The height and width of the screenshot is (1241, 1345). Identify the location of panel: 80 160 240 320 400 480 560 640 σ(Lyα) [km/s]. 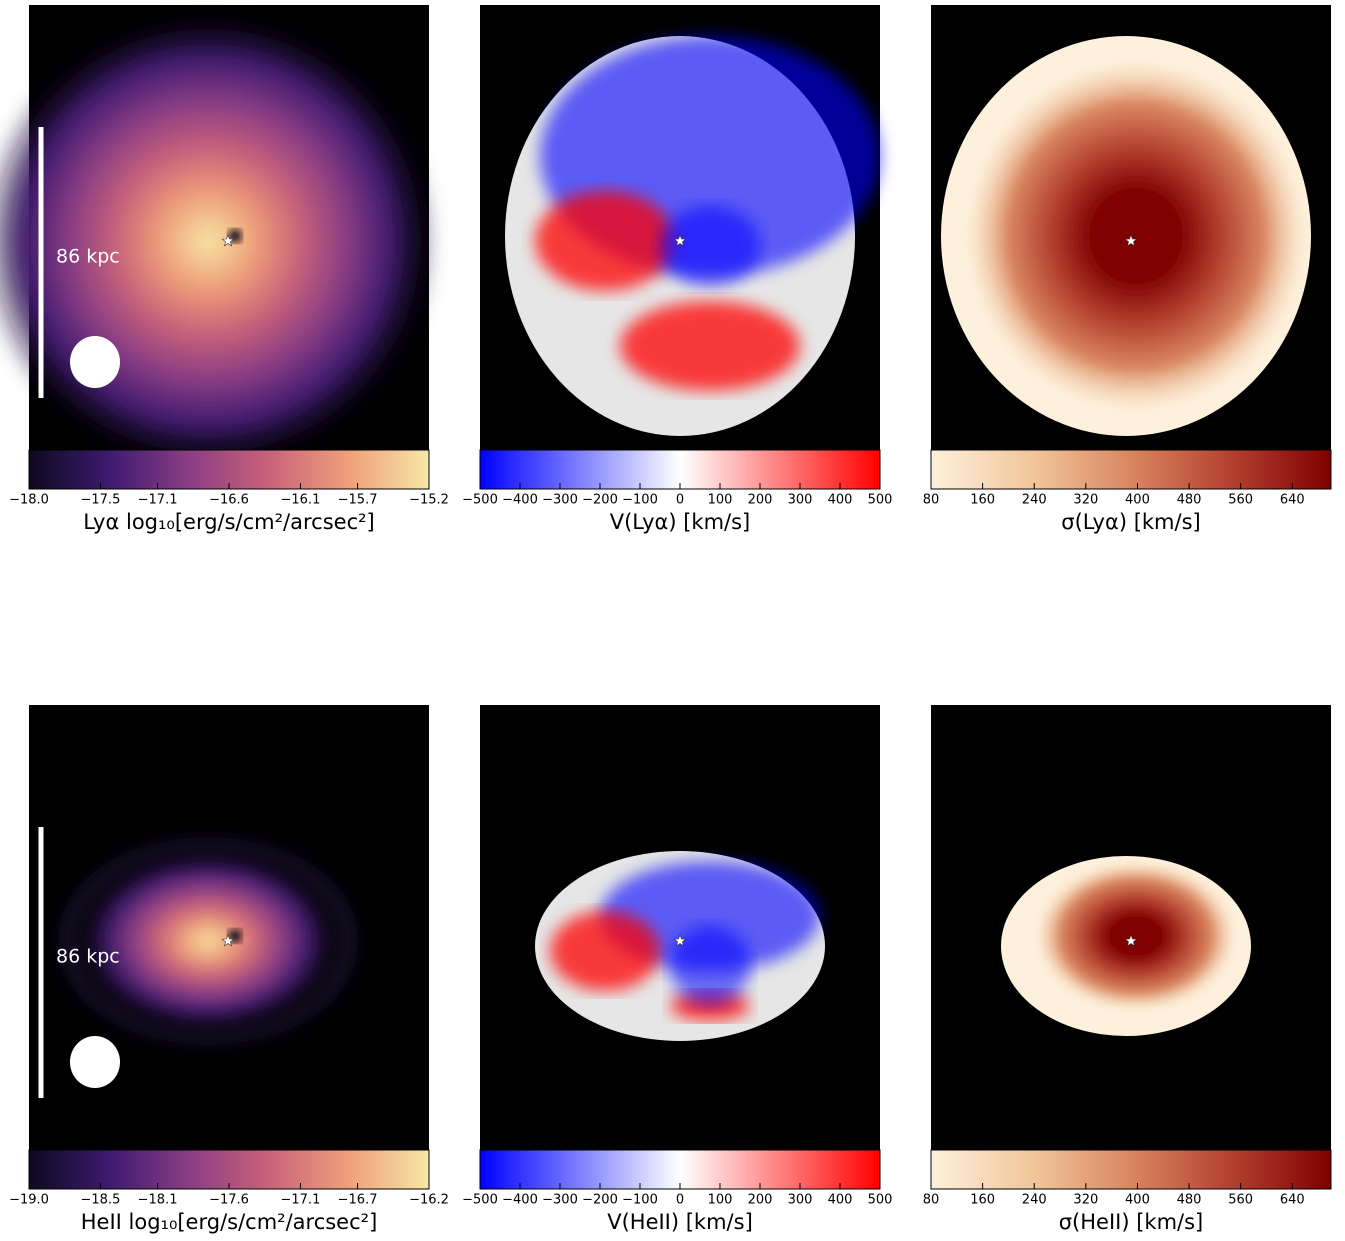
(1127, 269).